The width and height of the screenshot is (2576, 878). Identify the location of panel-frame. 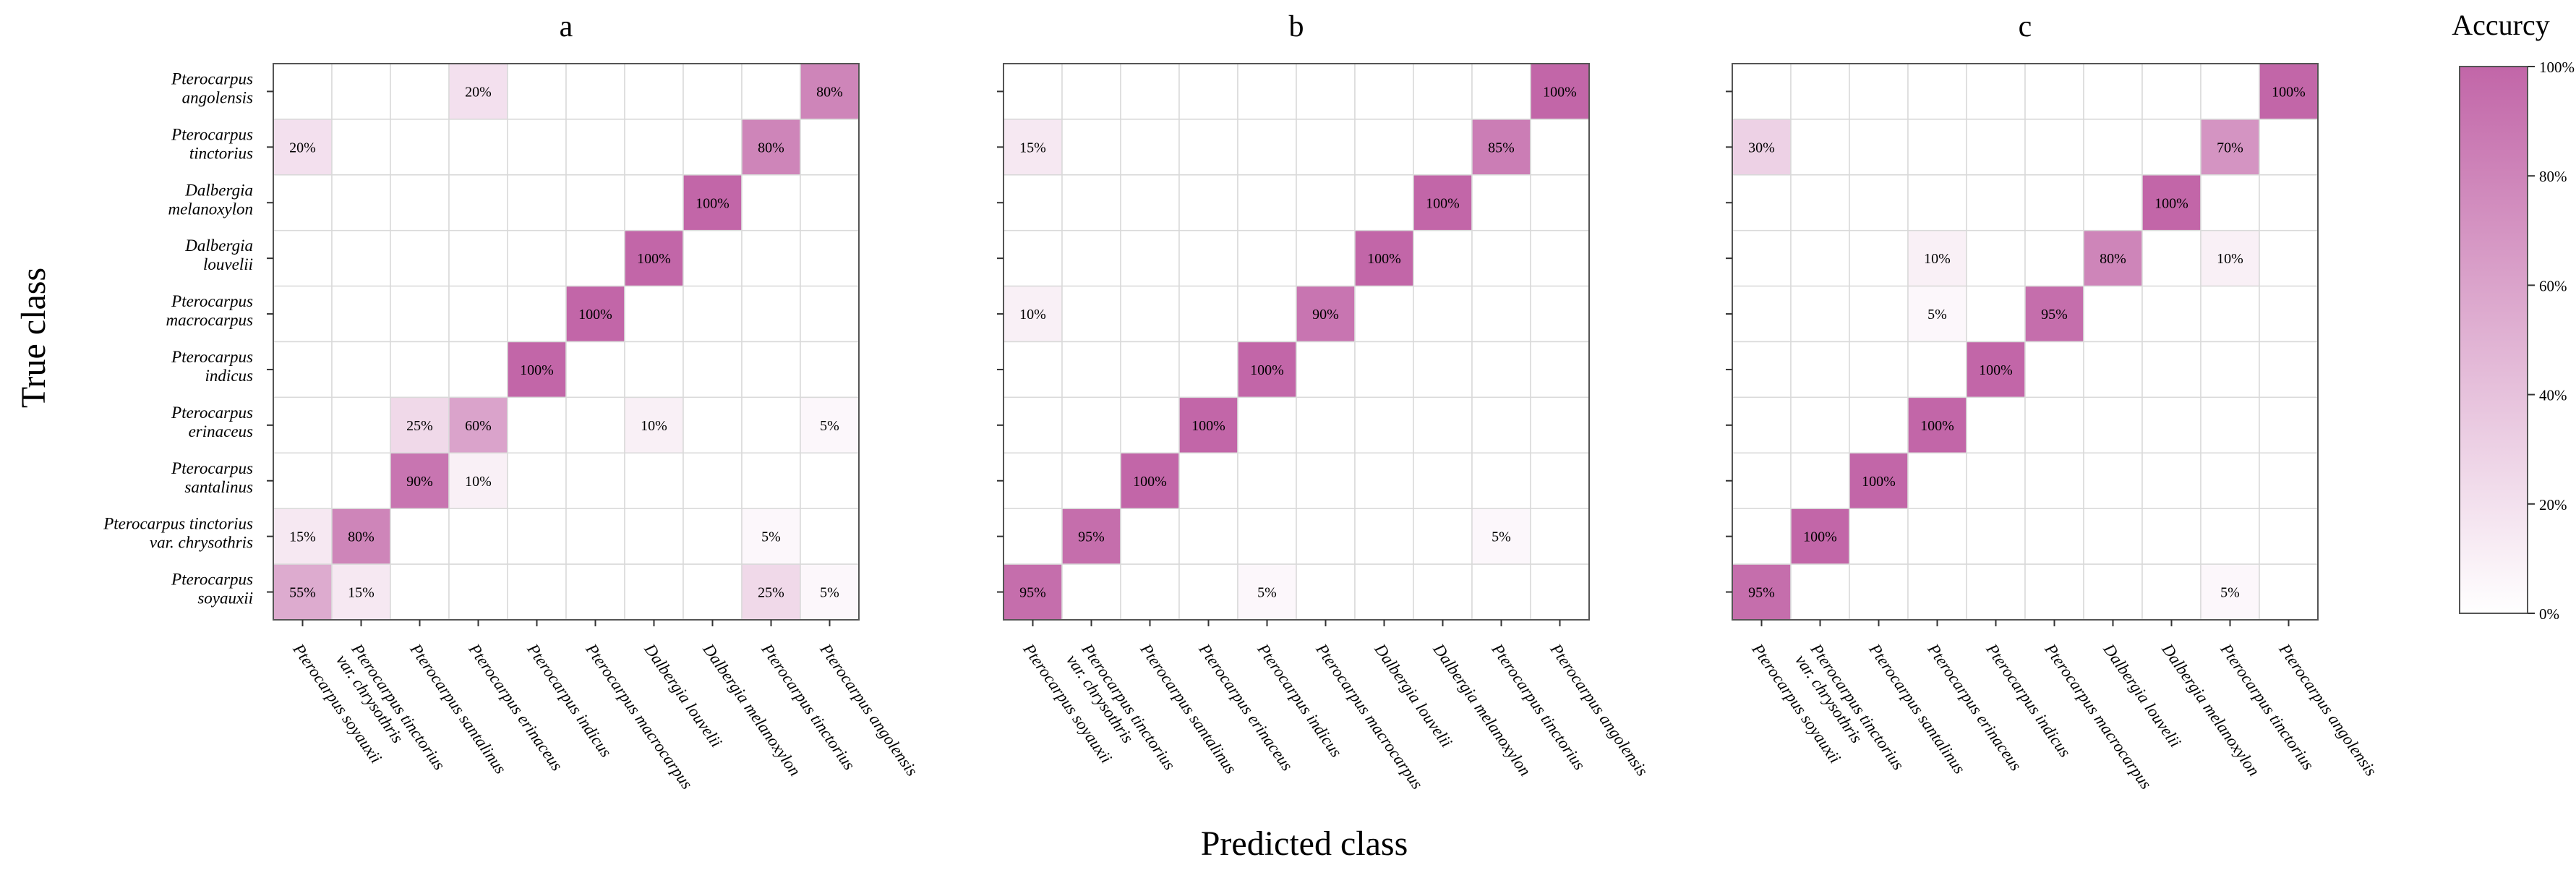
(1296, 342).